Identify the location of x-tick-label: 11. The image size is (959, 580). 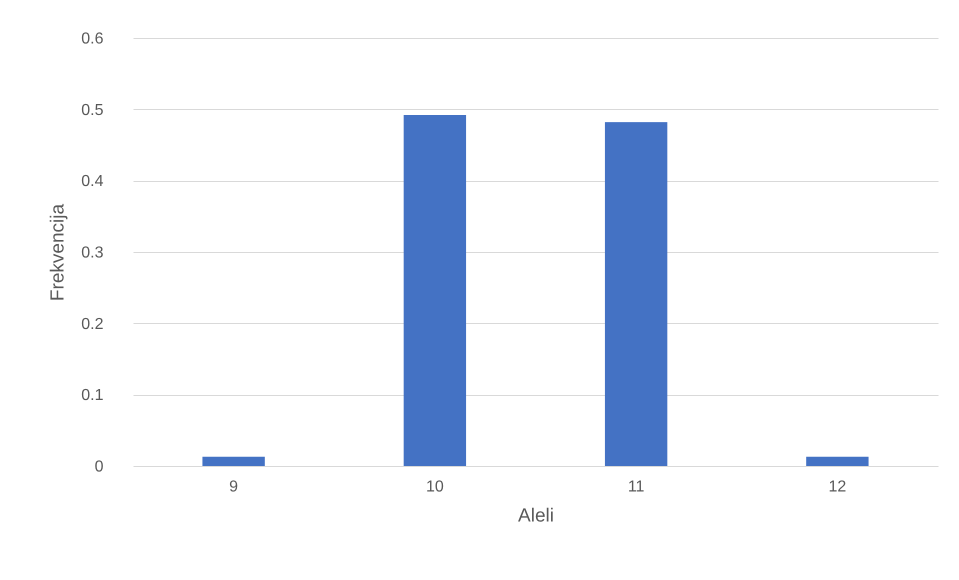
(636, 487).